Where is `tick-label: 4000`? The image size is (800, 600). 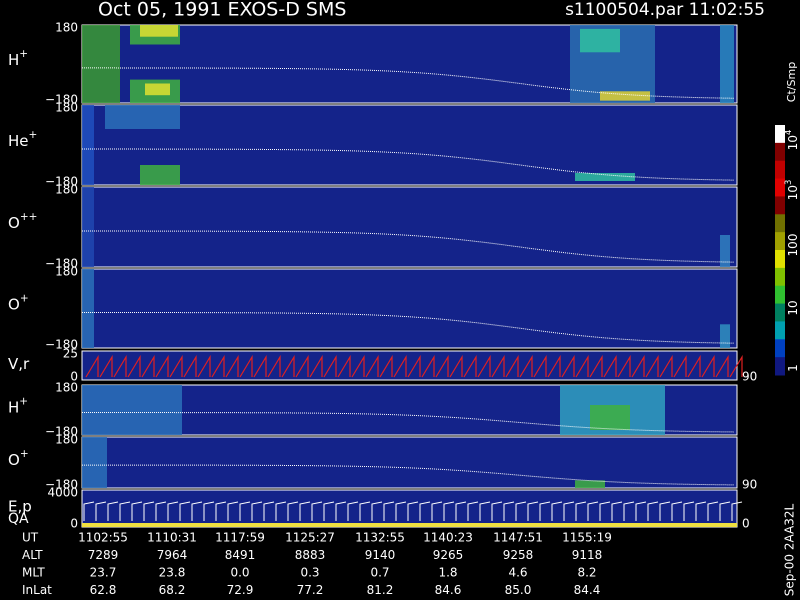
tick-label: 4000 is located at coordinates (62, 493).